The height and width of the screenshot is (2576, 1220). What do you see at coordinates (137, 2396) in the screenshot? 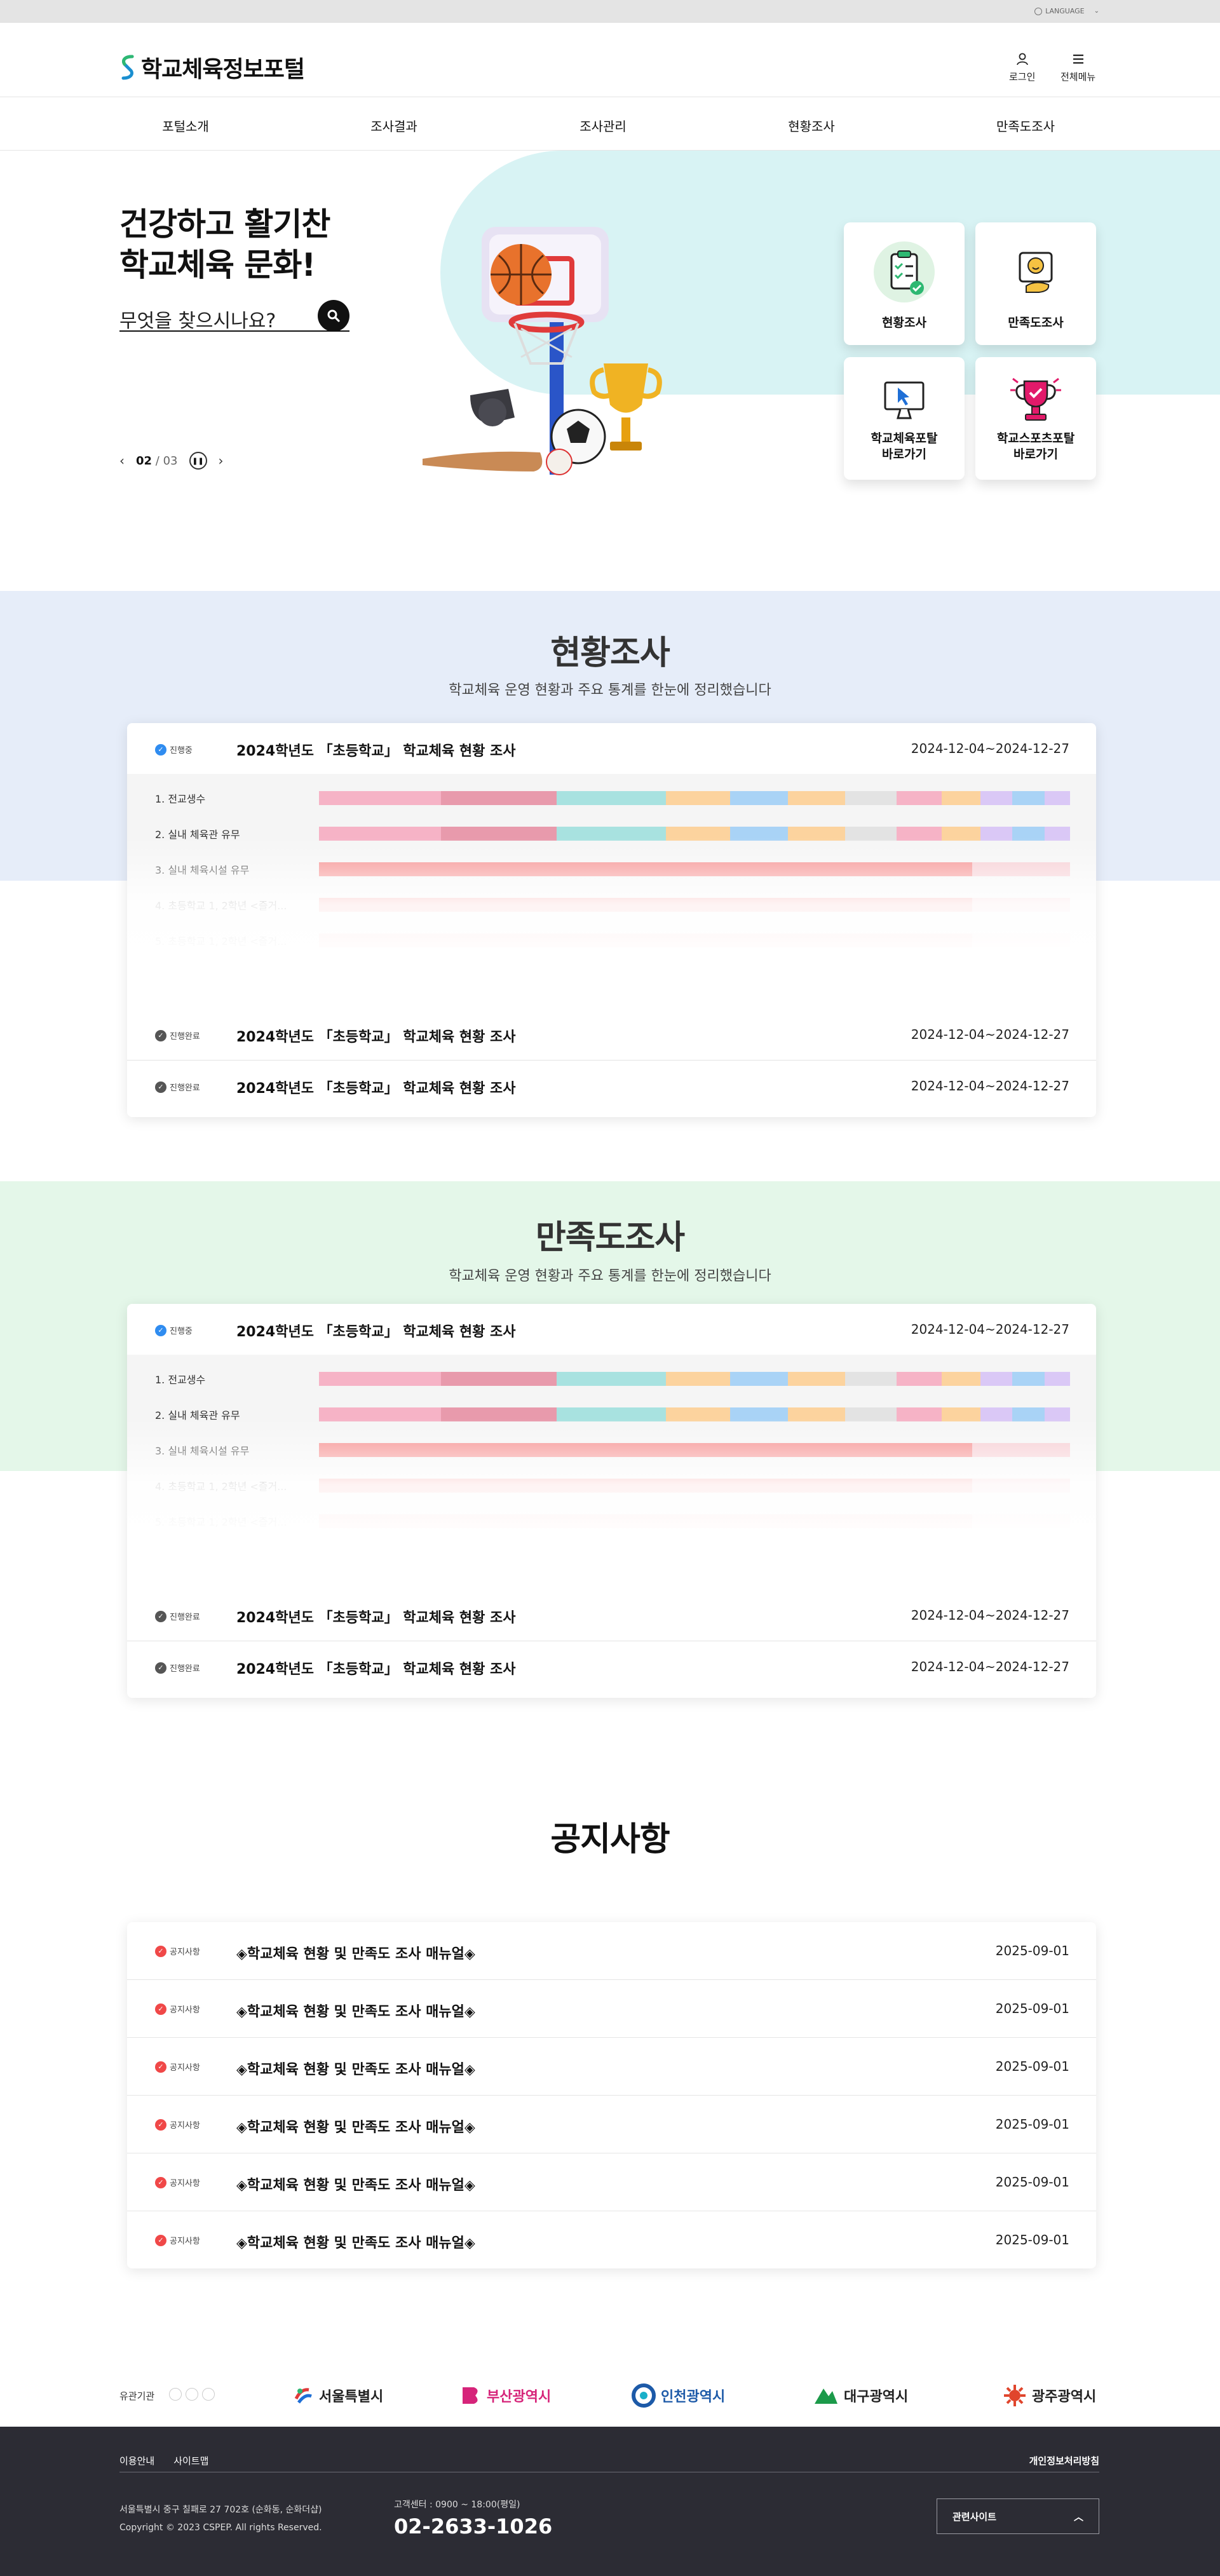
I see `affiliated-label: 유관기관` at bounding box center [137, 2396].